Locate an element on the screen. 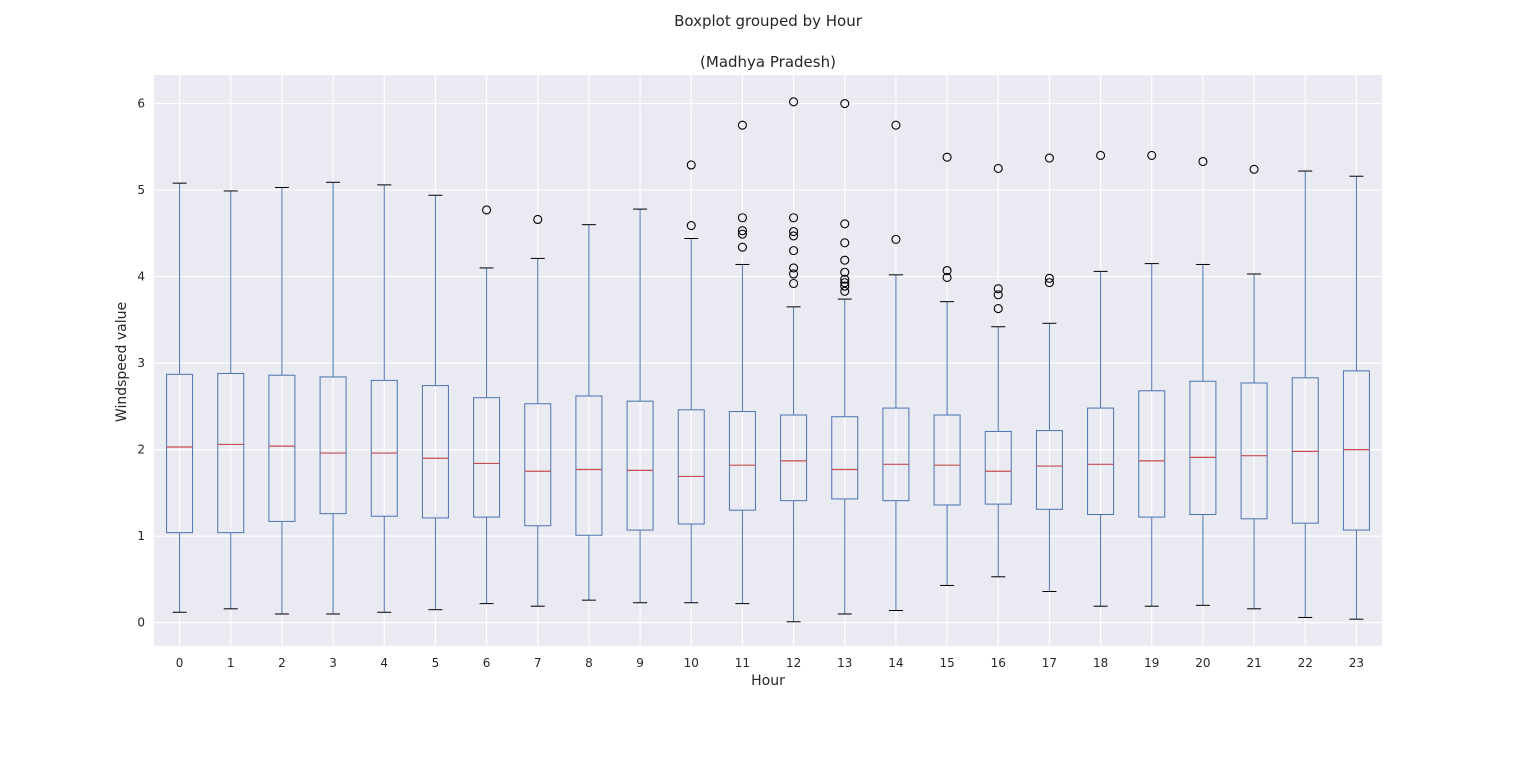 The height and width of the screenshot is (761, 1536). x-tick-label: 4 is located at coordinates (384, 663).